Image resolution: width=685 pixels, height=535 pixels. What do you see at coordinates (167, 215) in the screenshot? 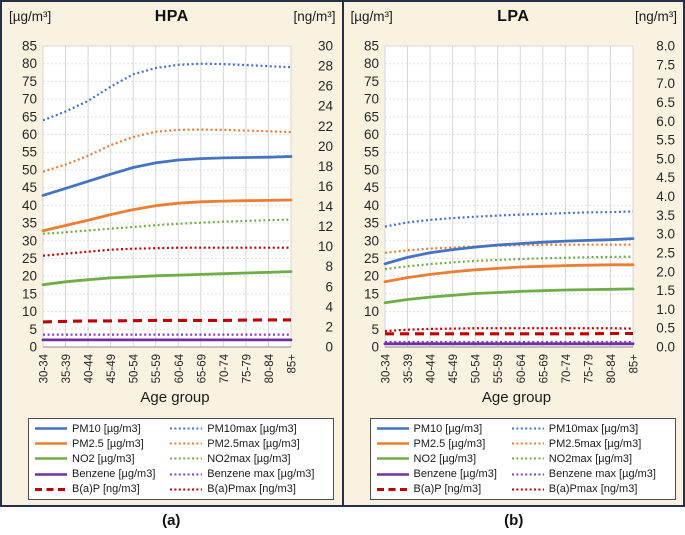
I see `series-line-pm2.5` at bounding box center [167, 215].